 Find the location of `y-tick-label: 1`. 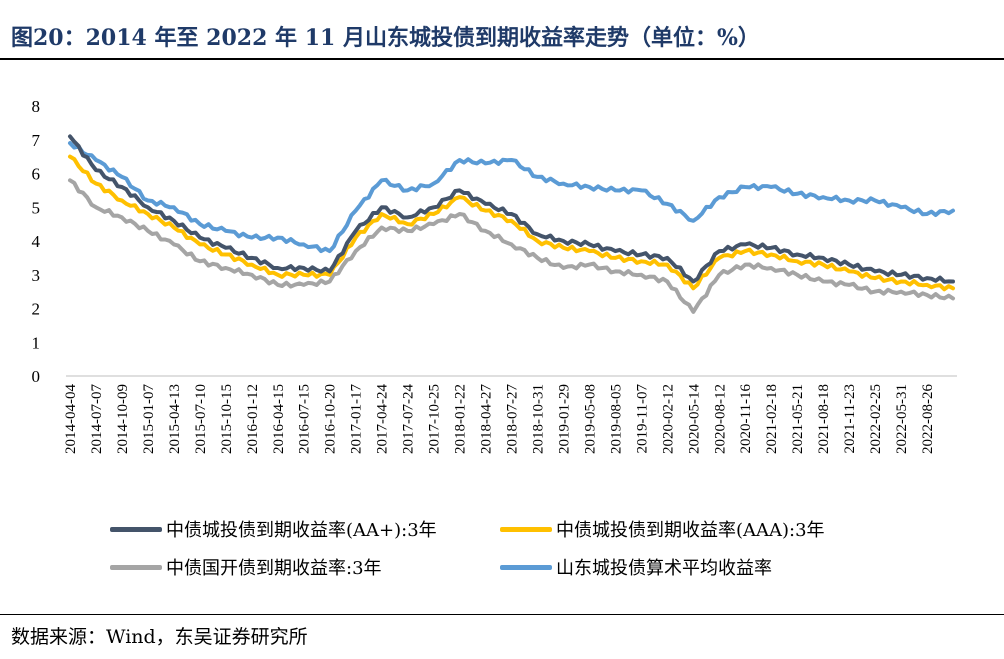

y-tick-label: 1 is located at coordinates (36, 342).